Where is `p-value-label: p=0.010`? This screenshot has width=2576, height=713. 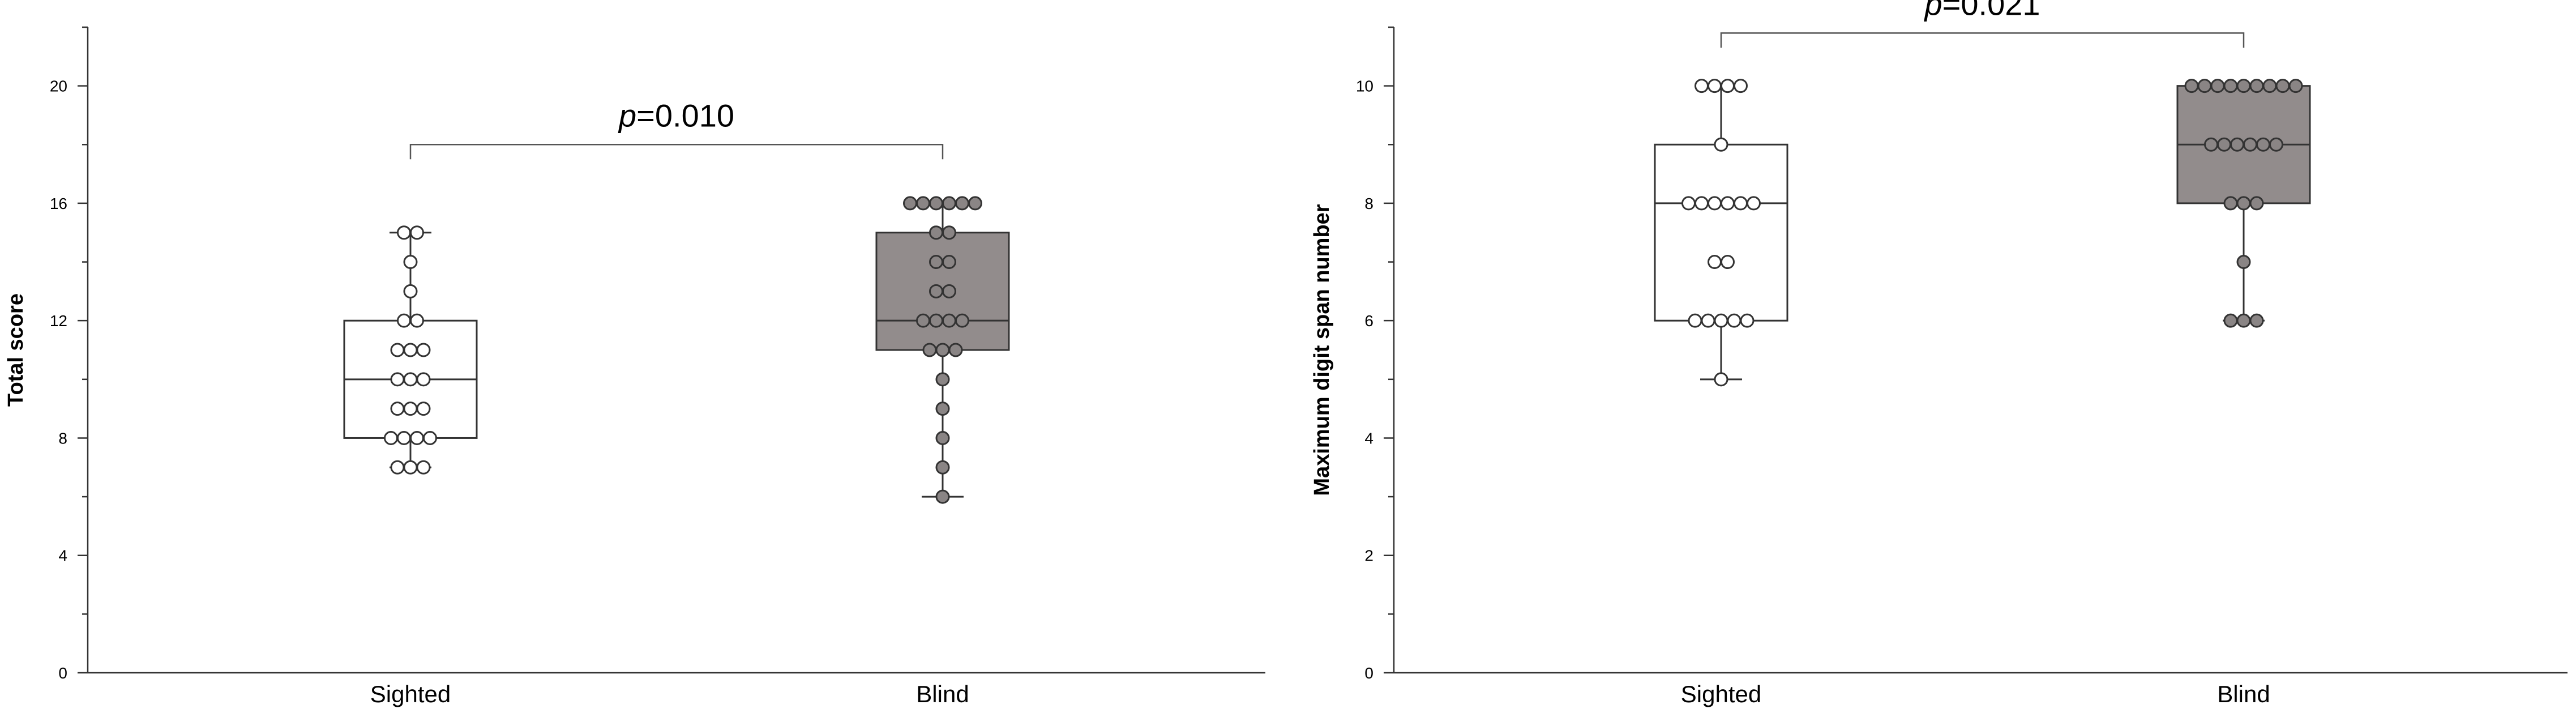
p-value-label: p=0.010 is located at coordinates (676, 115).